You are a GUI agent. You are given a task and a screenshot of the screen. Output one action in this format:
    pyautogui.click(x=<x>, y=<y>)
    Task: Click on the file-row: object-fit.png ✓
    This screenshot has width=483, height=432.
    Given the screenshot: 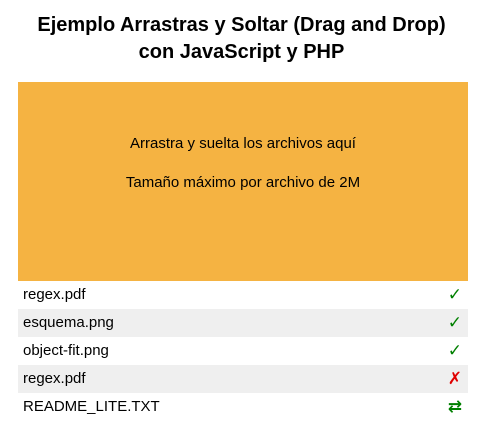 What is the action you would take?
    pyautogui.click(x=243, y=351)
    